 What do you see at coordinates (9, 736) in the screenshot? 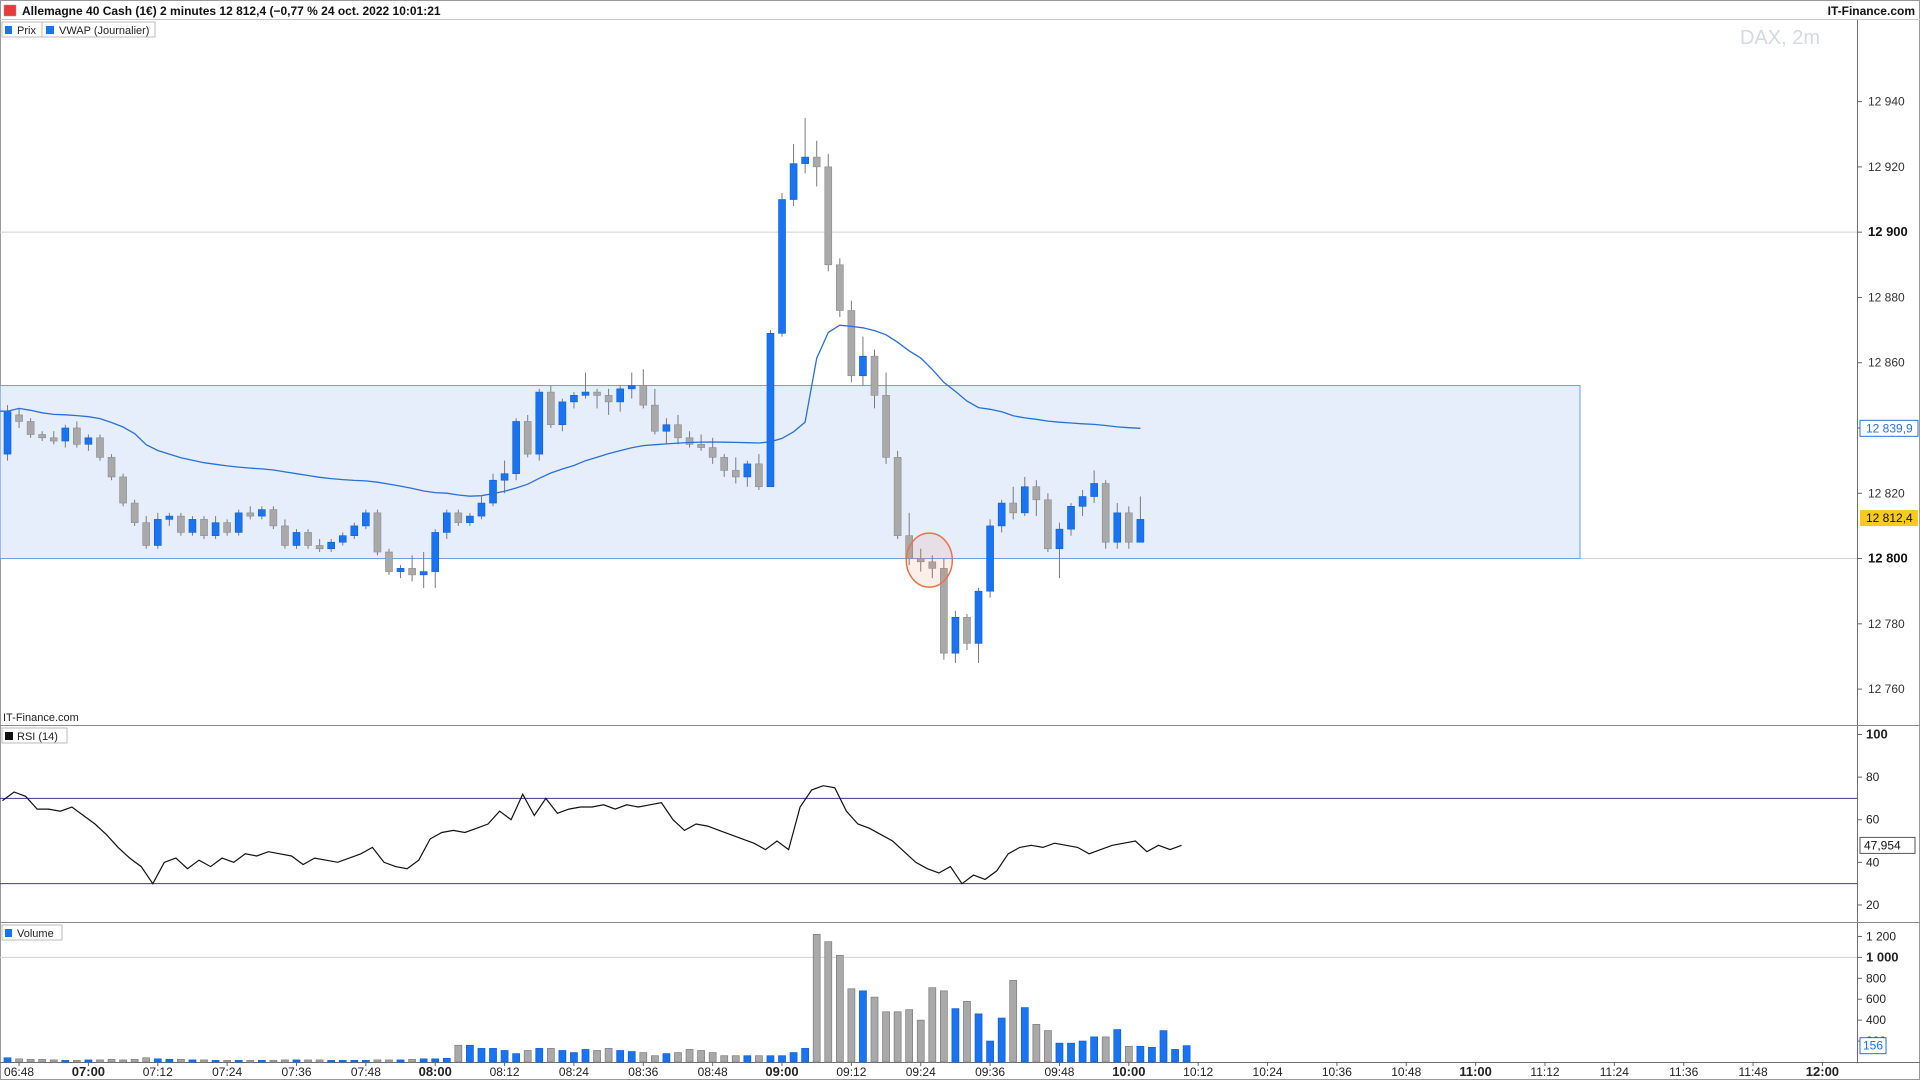
I see `legend-rsi-swatch-icon` at bounding box center [9, 736].